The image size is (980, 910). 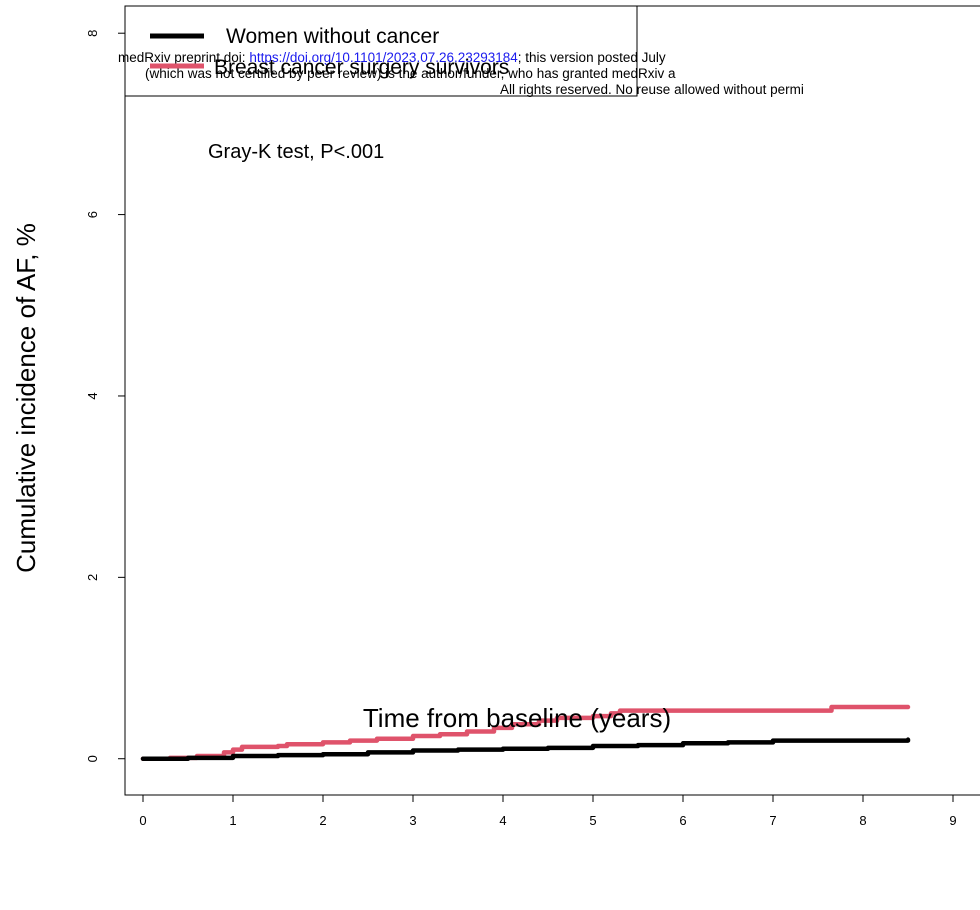 What do you see at coordinates (142, 820) in the screenshot?
I see `x-tick-label: 0` at bounding box center [142, 820].